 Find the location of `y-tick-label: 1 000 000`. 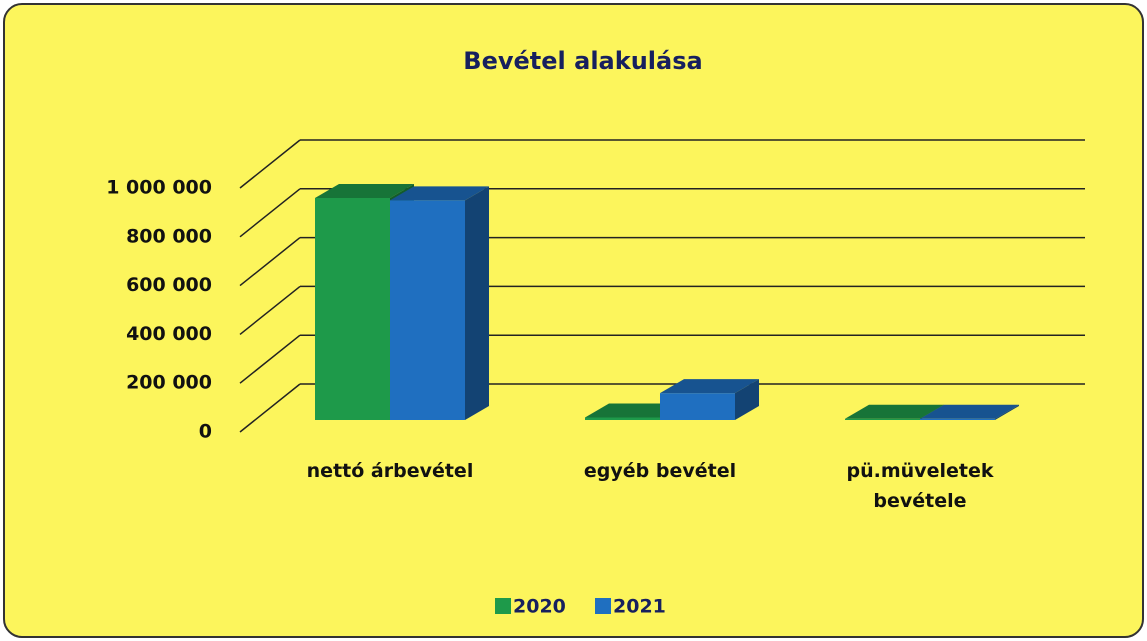

y-tick-label: 1 000 000 is located at coordinates (159, 188).